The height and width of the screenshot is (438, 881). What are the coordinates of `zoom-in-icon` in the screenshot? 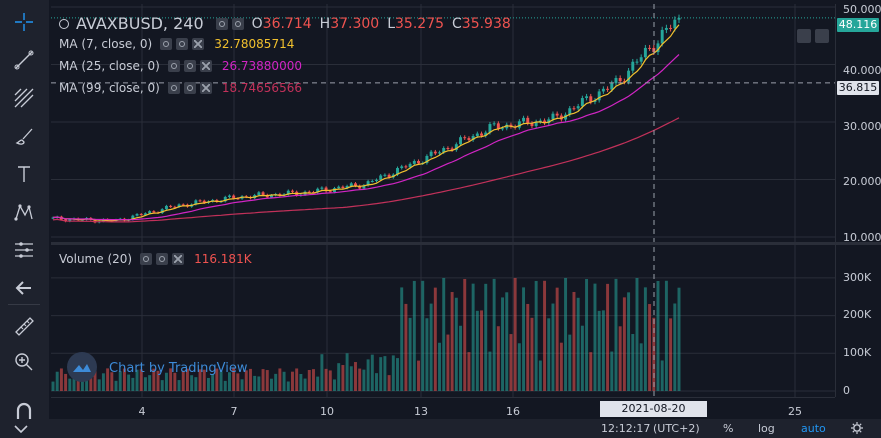 It's located at (24, 362).